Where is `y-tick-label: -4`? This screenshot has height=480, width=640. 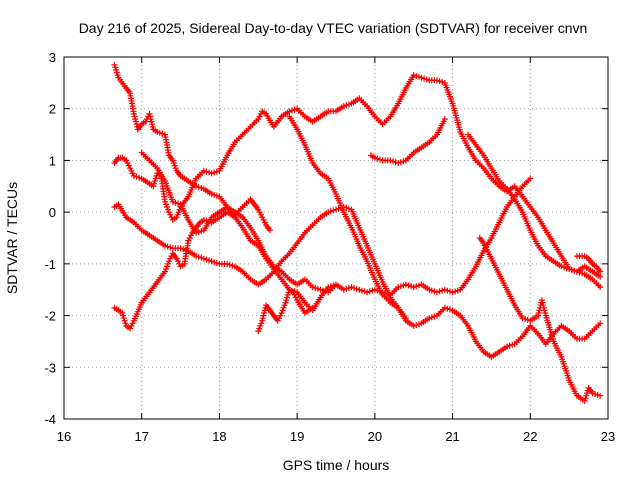
y-tick-label: -4 is located at coordinates (50, 419).